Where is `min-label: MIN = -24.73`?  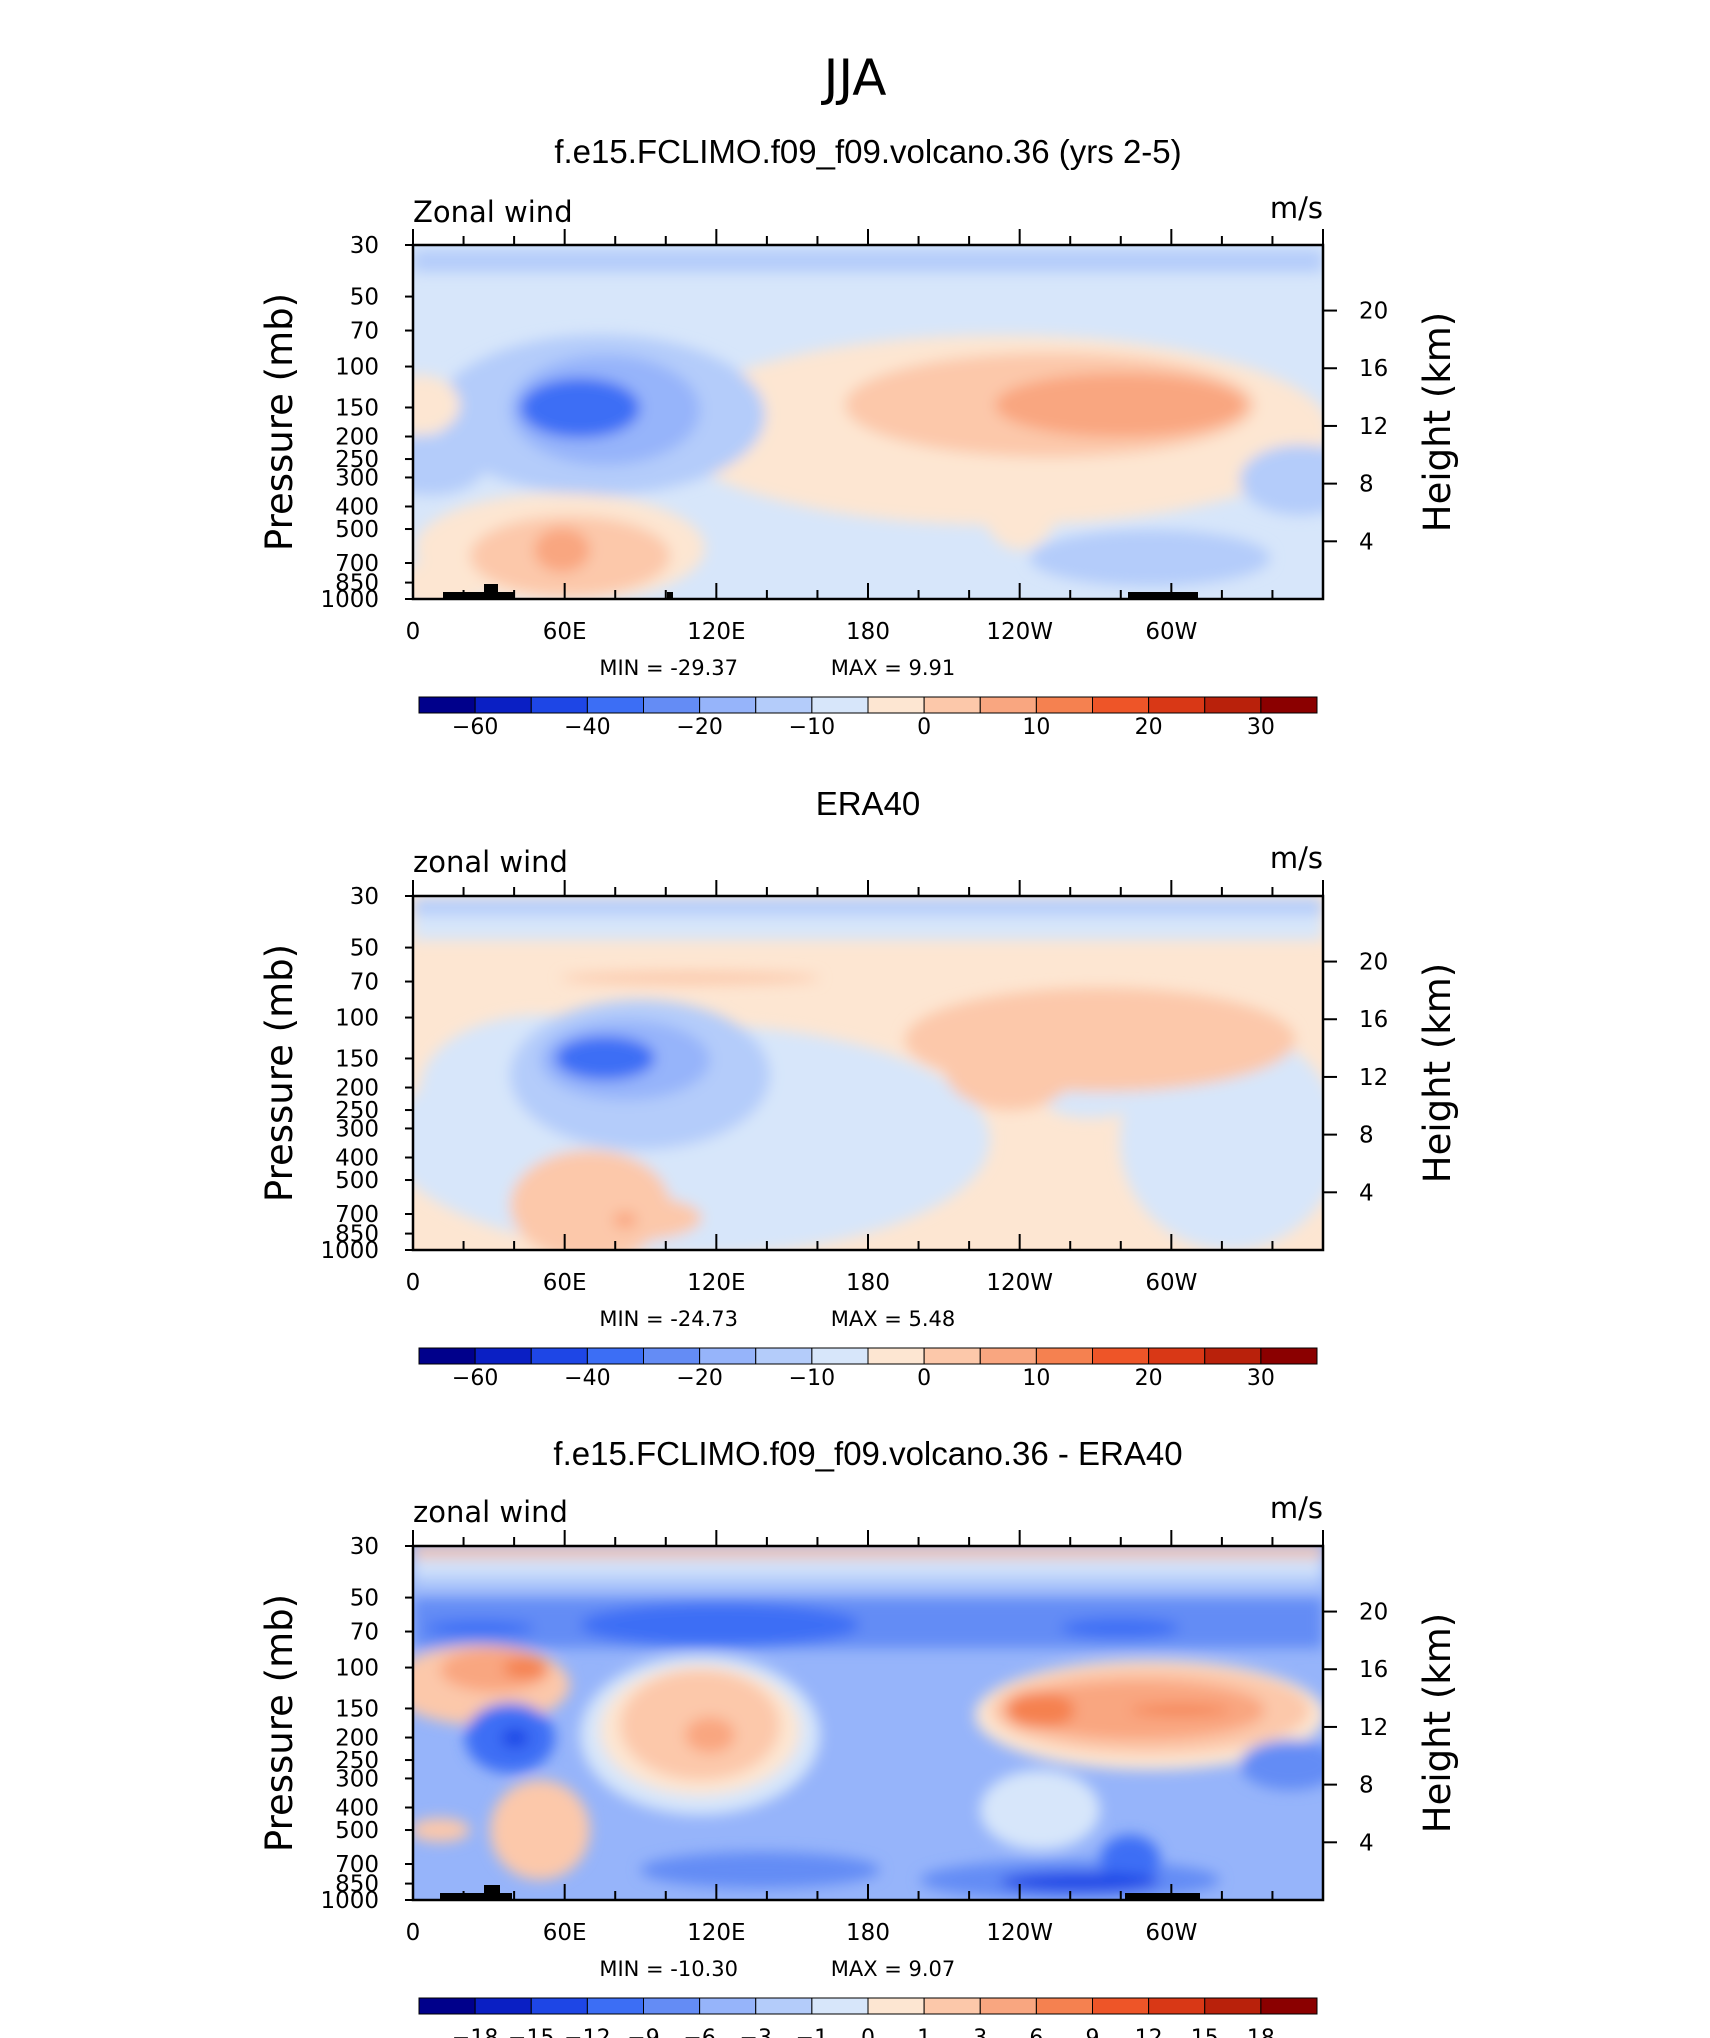
min-label: MIN = -24.73 is located at coordinates (668, 1319).